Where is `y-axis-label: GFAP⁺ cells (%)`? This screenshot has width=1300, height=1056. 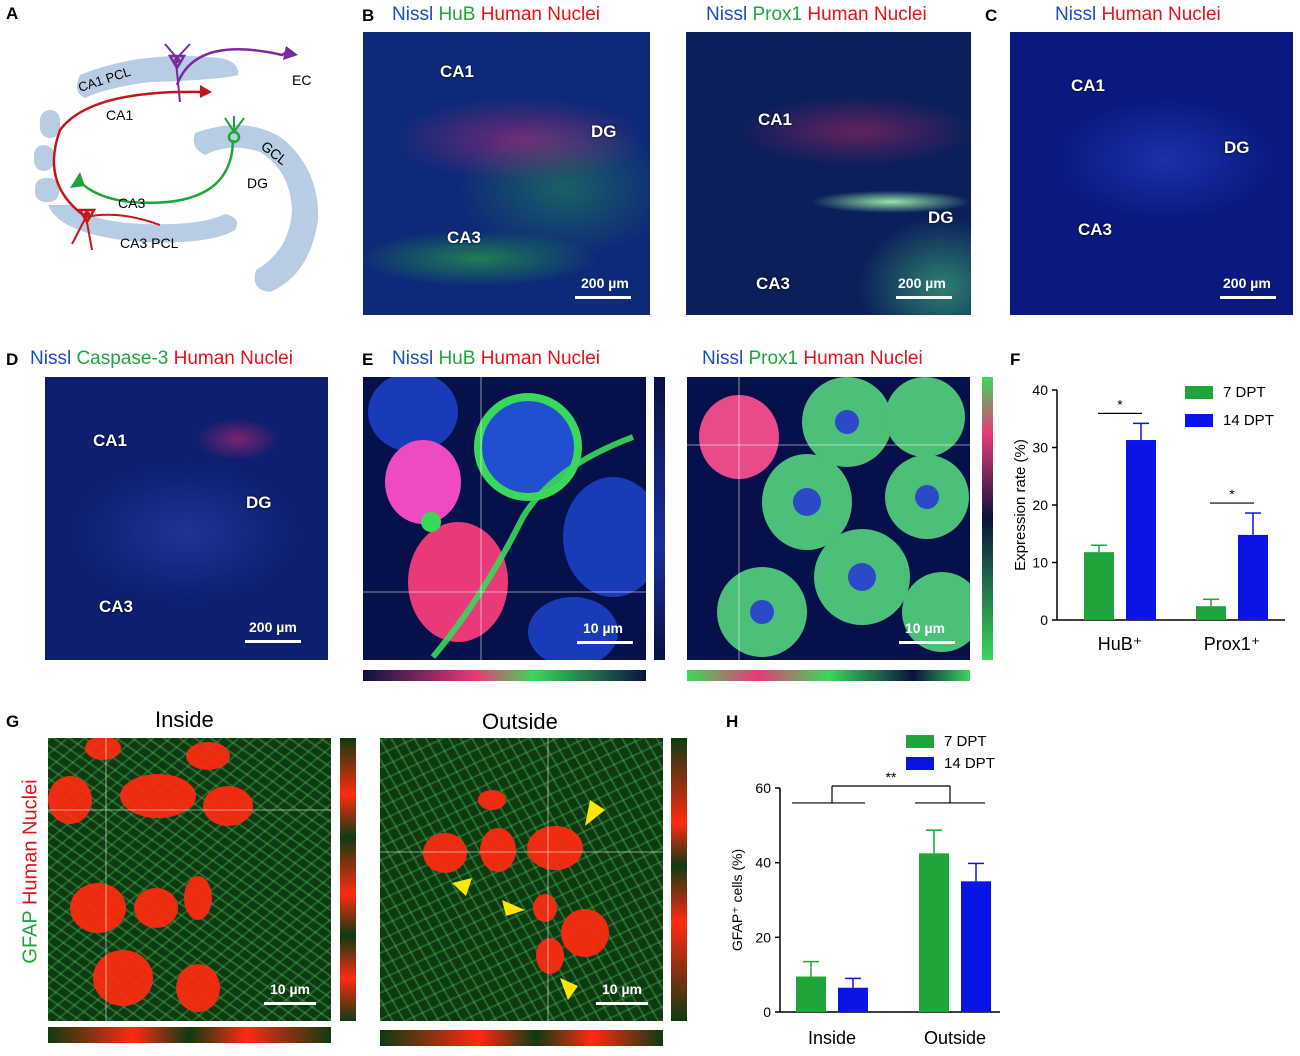 y-axis-label: GFAP⁺ cells (%) is located at coordinates (737, 900).